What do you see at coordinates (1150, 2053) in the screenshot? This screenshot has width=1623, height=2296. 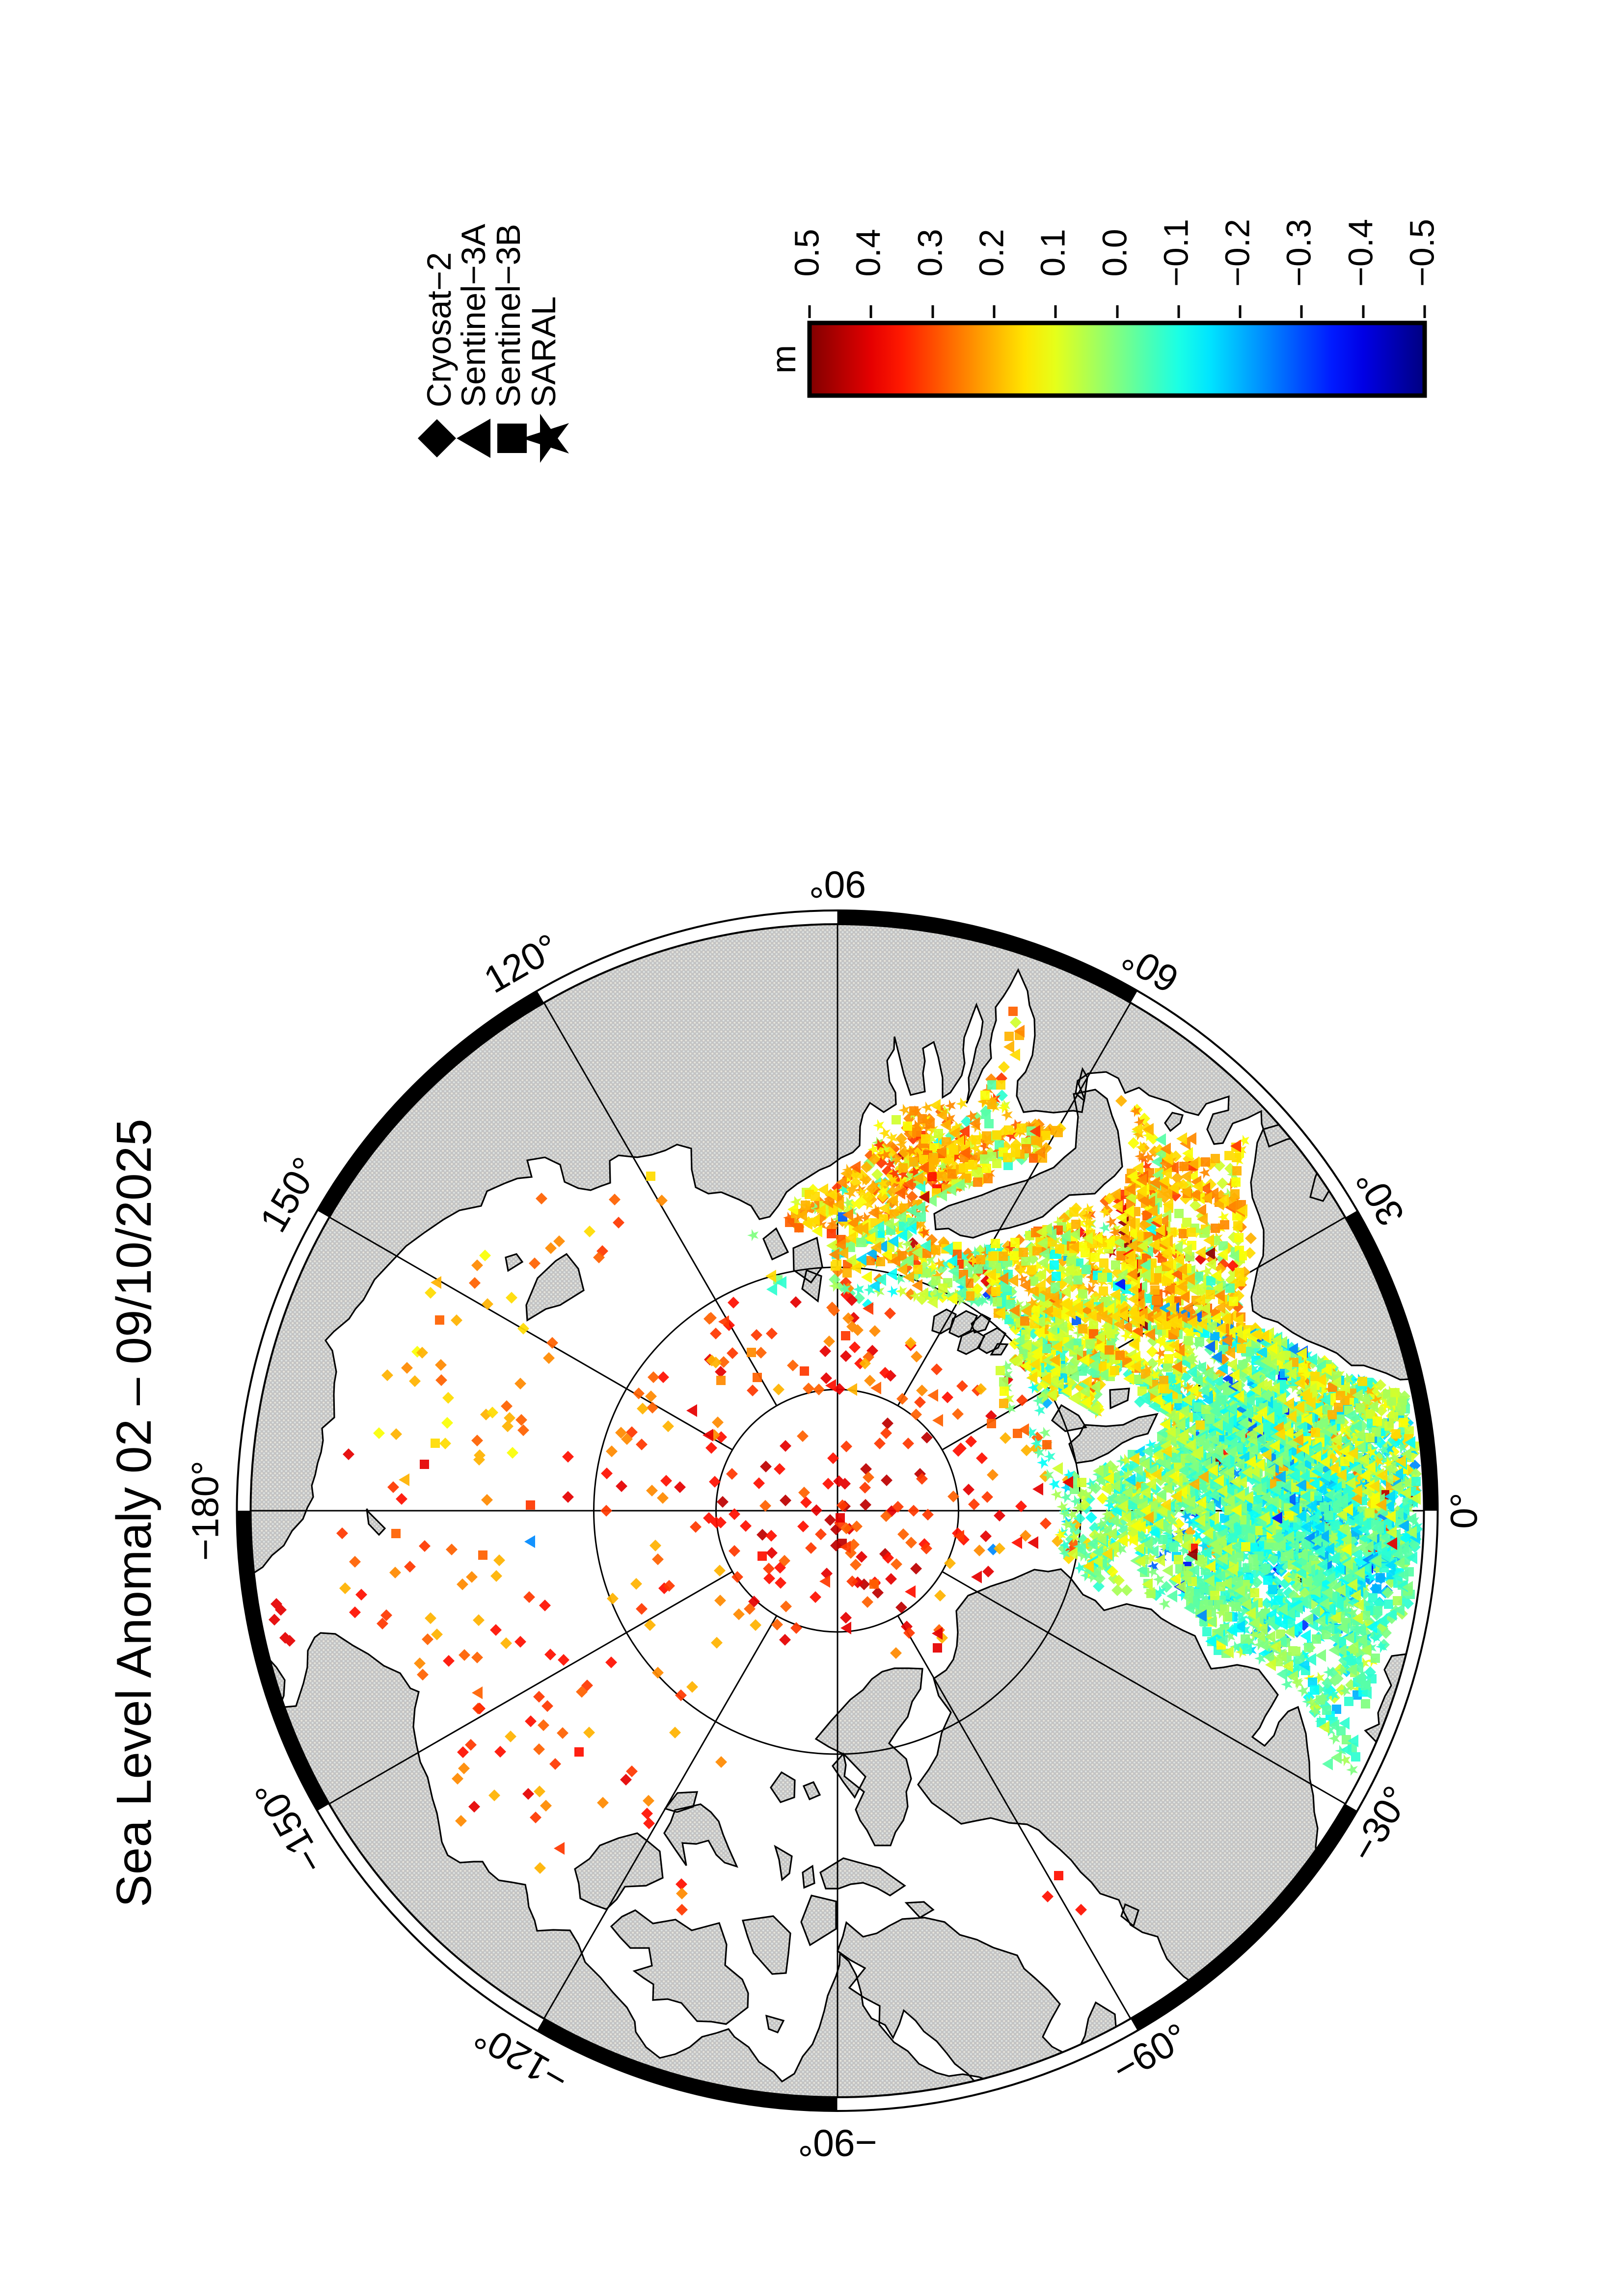 I see `svg-text: −60°` at bounding box center [1150, 2053].